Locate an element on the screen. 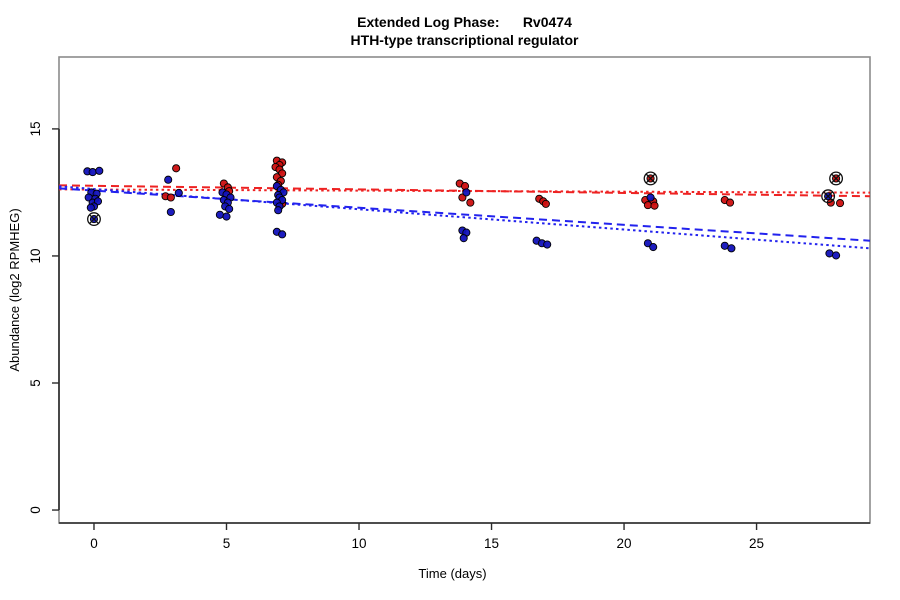 The height and width of the screenshot is (600, 900). chart-subtitle: HTH-type transcriptional regulator is located at coordinates (464, 40).